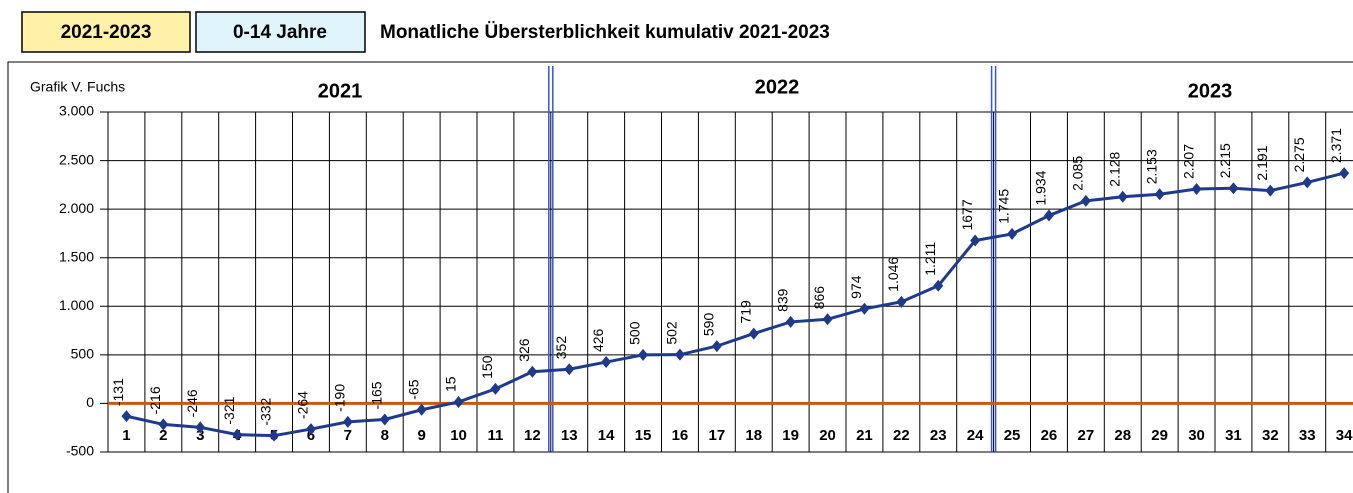 The image size is (1353, 493). I want to click on x-tick-label: 29, so click(1159, 435).